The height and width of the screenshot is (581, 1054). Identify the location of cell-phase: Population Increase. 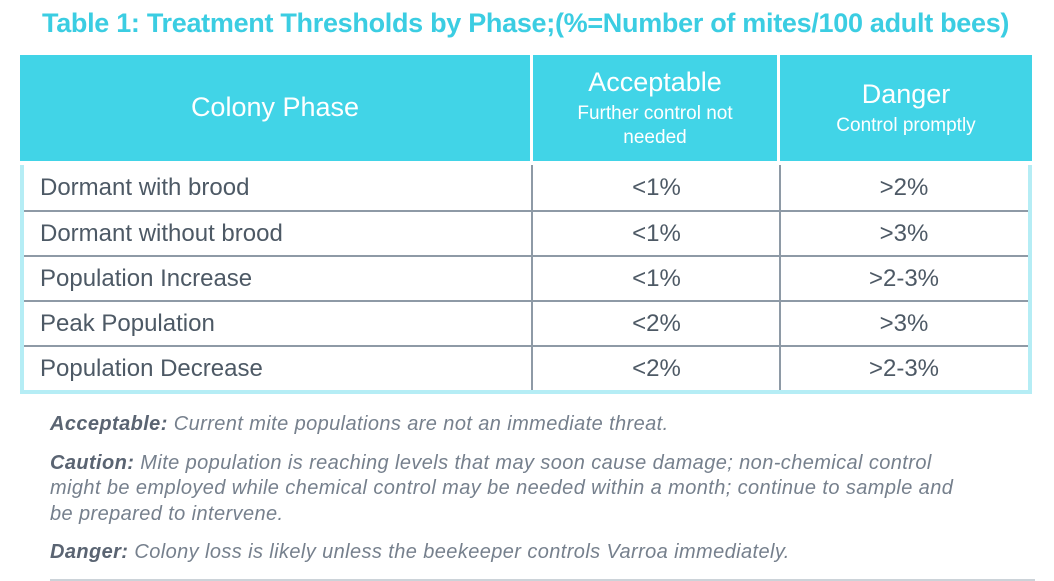
(146, 278).